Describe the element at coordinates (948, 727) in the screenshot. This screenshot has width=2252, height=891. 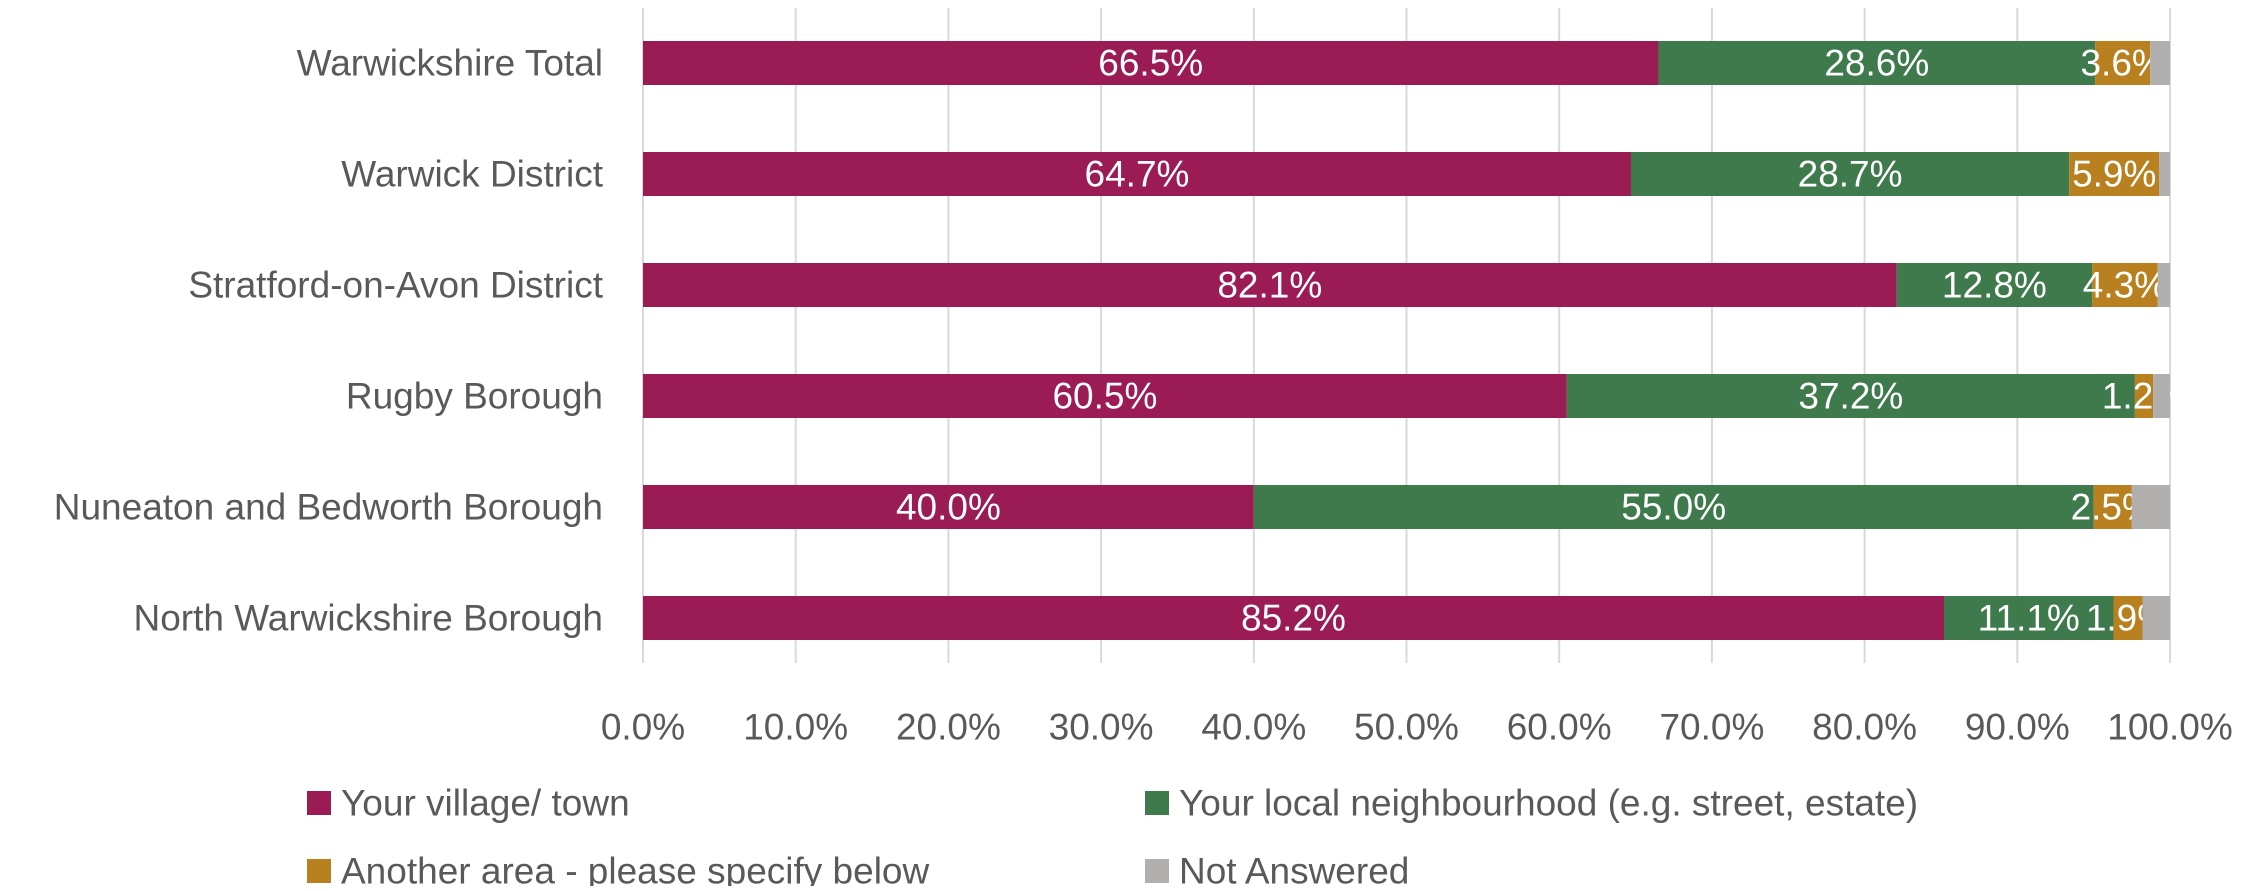
I see `x-tick-label: 20.0%` at that location.